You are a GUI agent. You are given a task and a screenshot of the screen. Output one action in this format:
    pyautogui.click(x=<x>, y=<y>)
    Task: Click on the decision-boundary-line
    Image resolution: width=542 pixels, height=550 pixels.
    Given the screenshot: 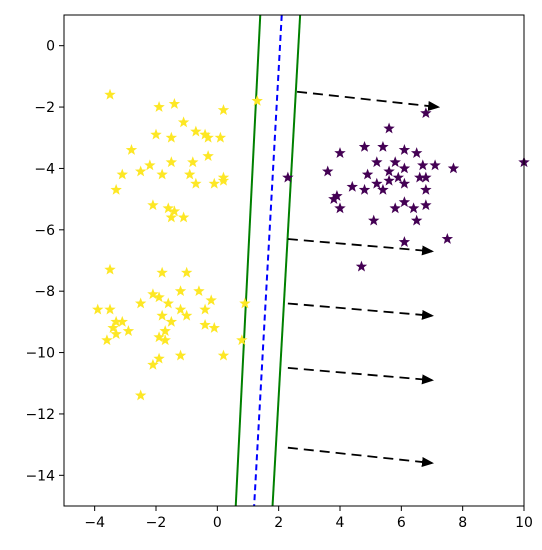 What is the action you would take?
    pyautogui.click(x=268, y=260)
    